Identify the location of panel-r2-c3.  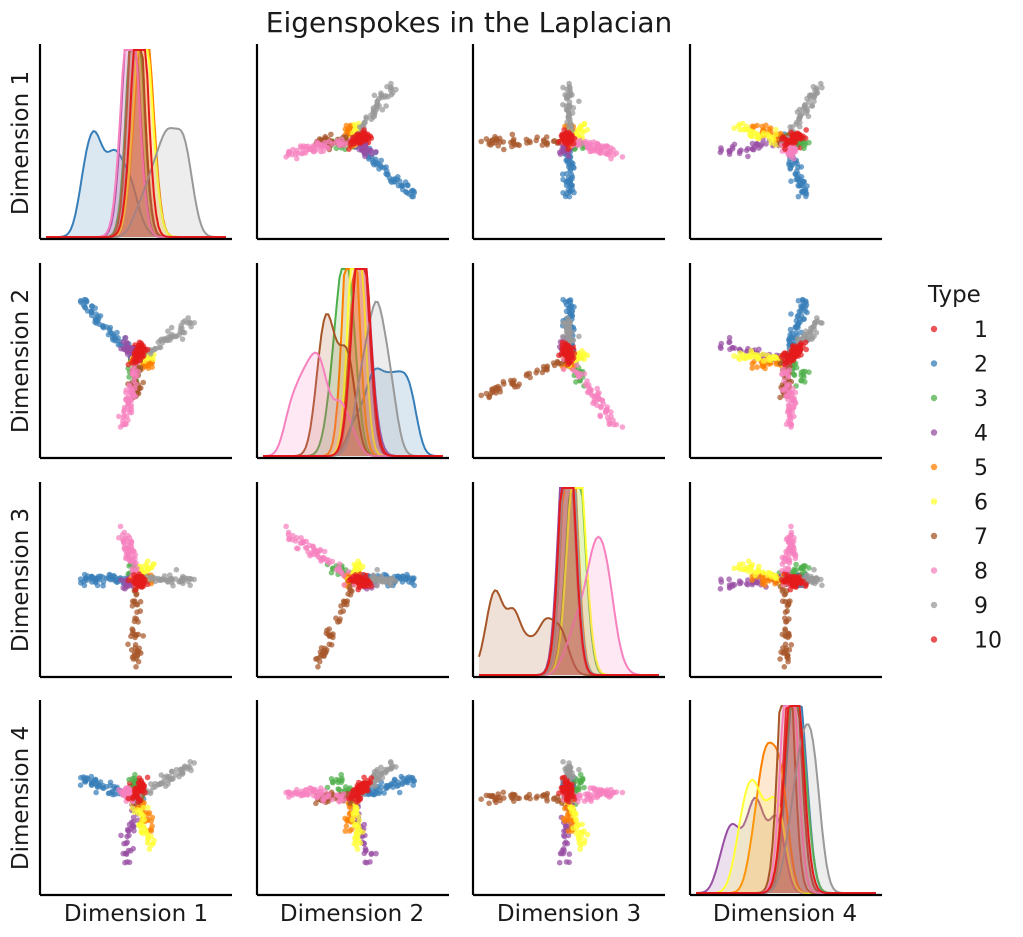
(568, 361).